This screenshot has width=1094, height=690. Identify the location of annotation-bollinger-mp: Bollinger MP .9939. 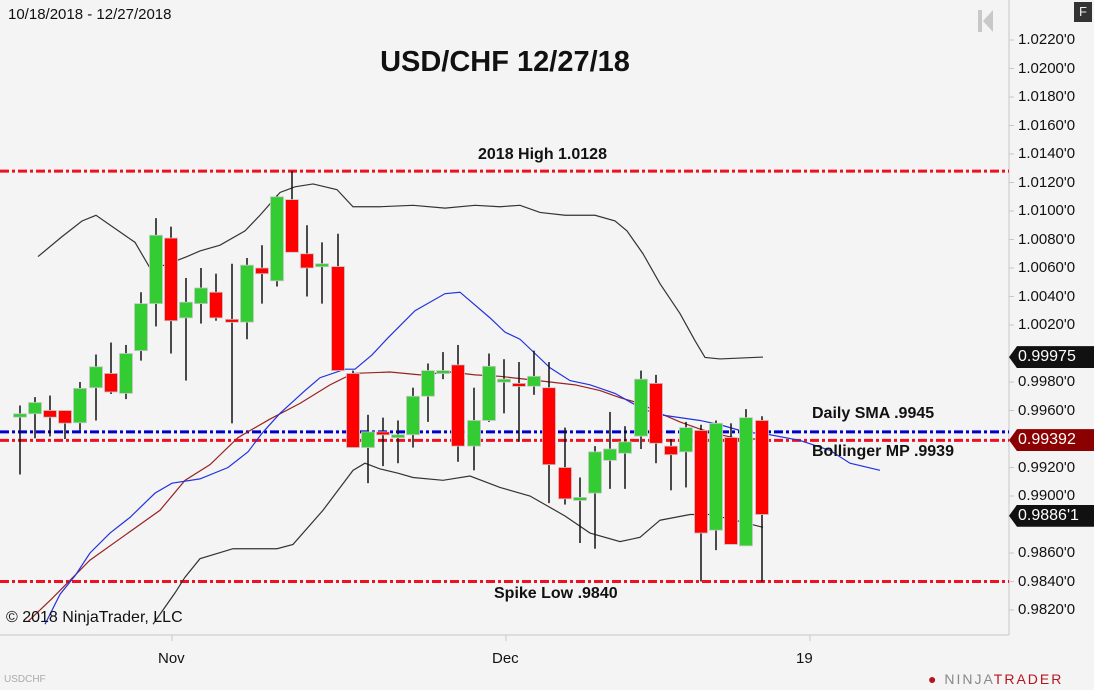
(883, 451).